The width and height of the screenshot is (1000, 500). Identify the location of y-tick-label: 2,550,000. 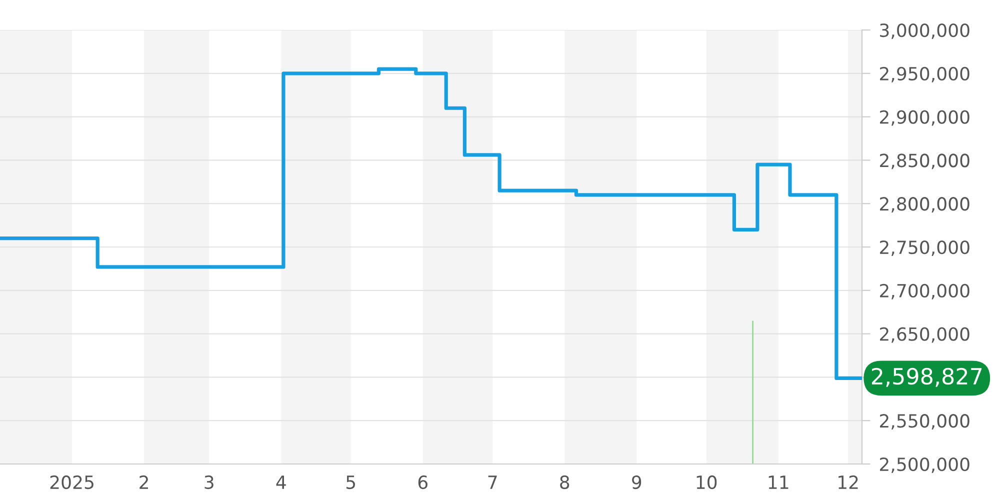
(925, 422).